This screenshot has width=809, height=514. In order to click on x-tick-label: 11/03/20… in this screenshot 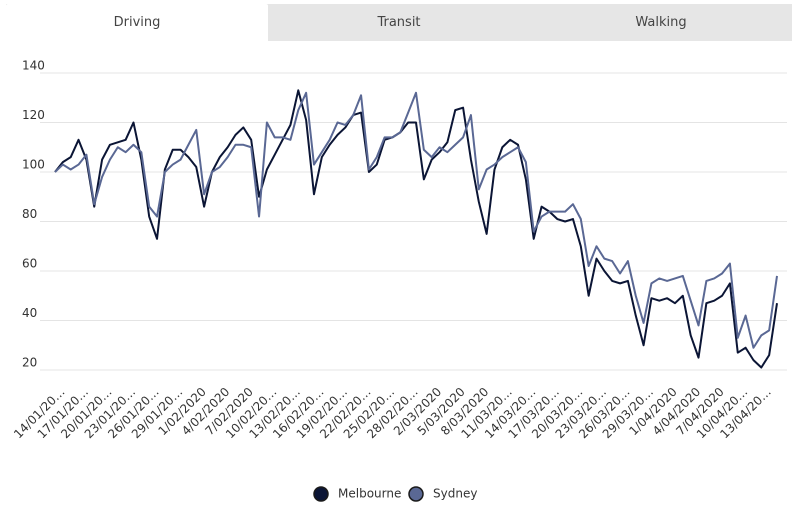, I will do `click(486, 413)`.